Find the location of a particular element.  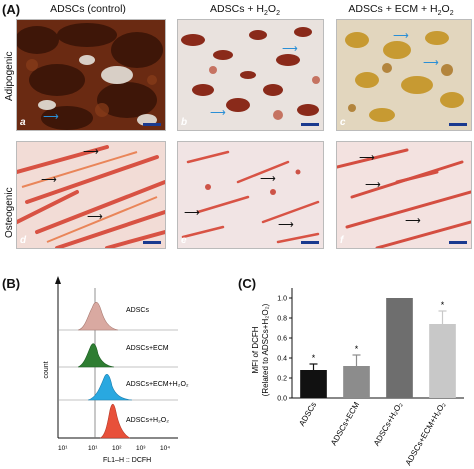

tile-letter: c is located at coordinates (343, 122).